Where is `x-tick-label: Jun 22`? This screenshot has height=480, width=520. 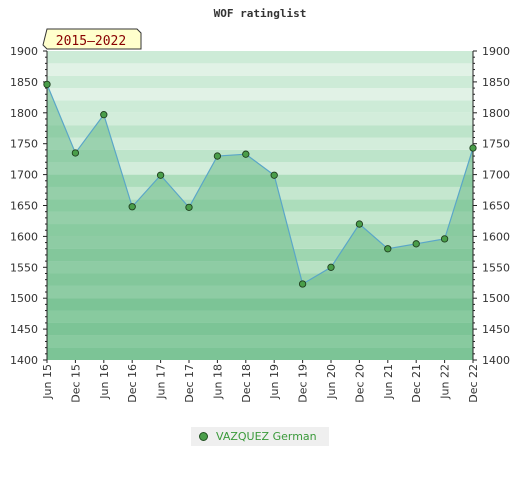 x-tick-label: Jun 22 is located at coordinates (445, 382).